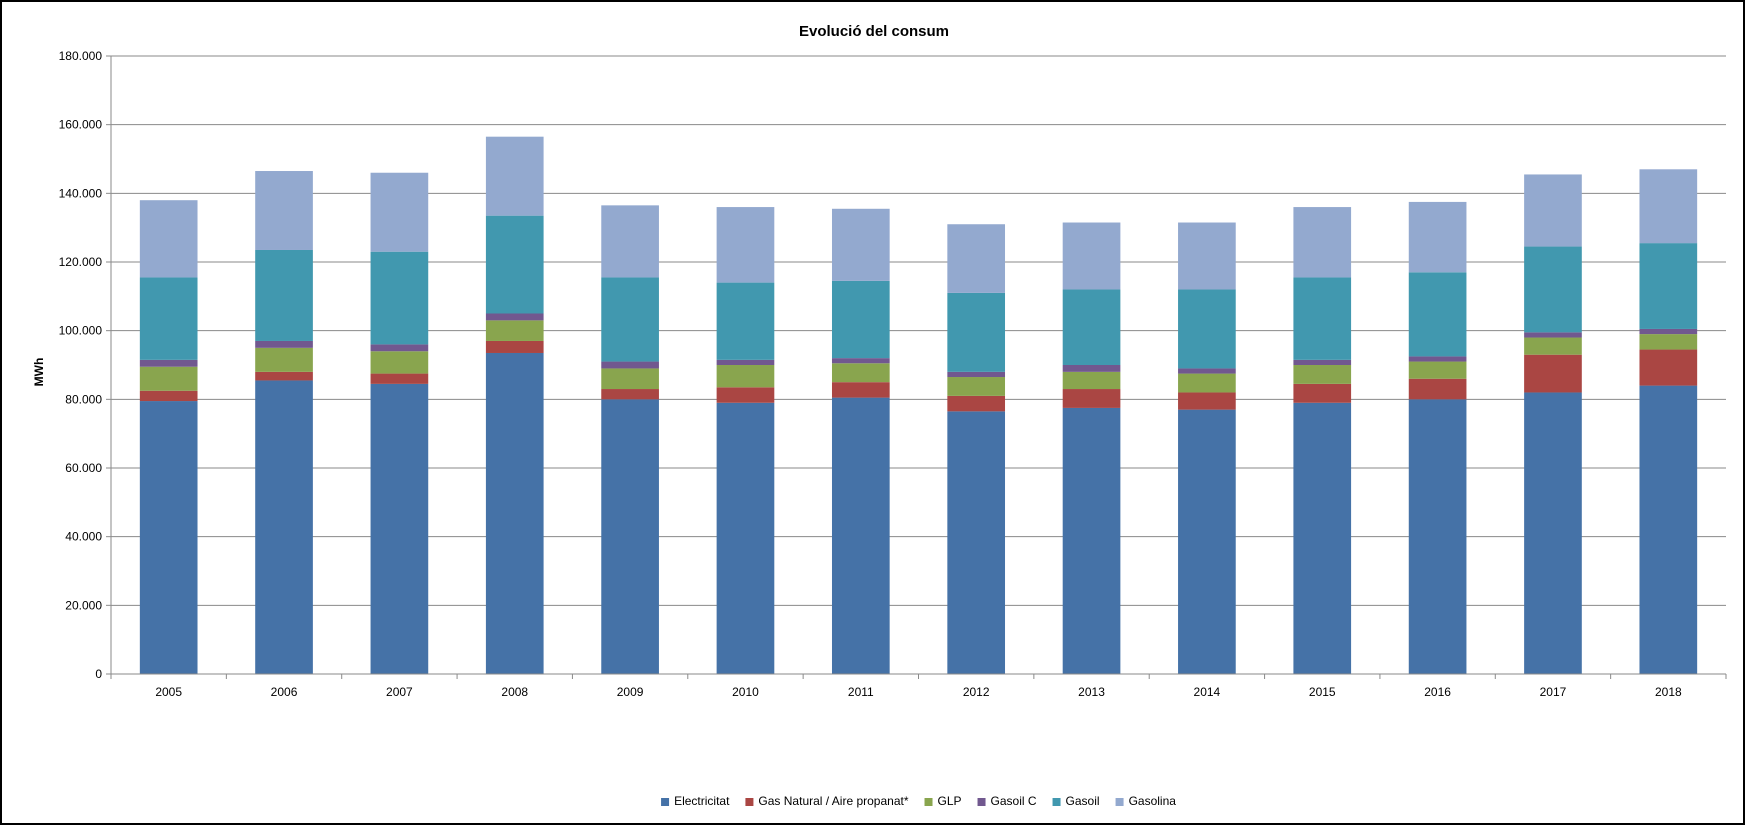 The height and width of the screenshot is (827, 1745). Describe the element at coordinates (1437, 237) in the screenshot. I see `bar-gasolina-2016` at that location.